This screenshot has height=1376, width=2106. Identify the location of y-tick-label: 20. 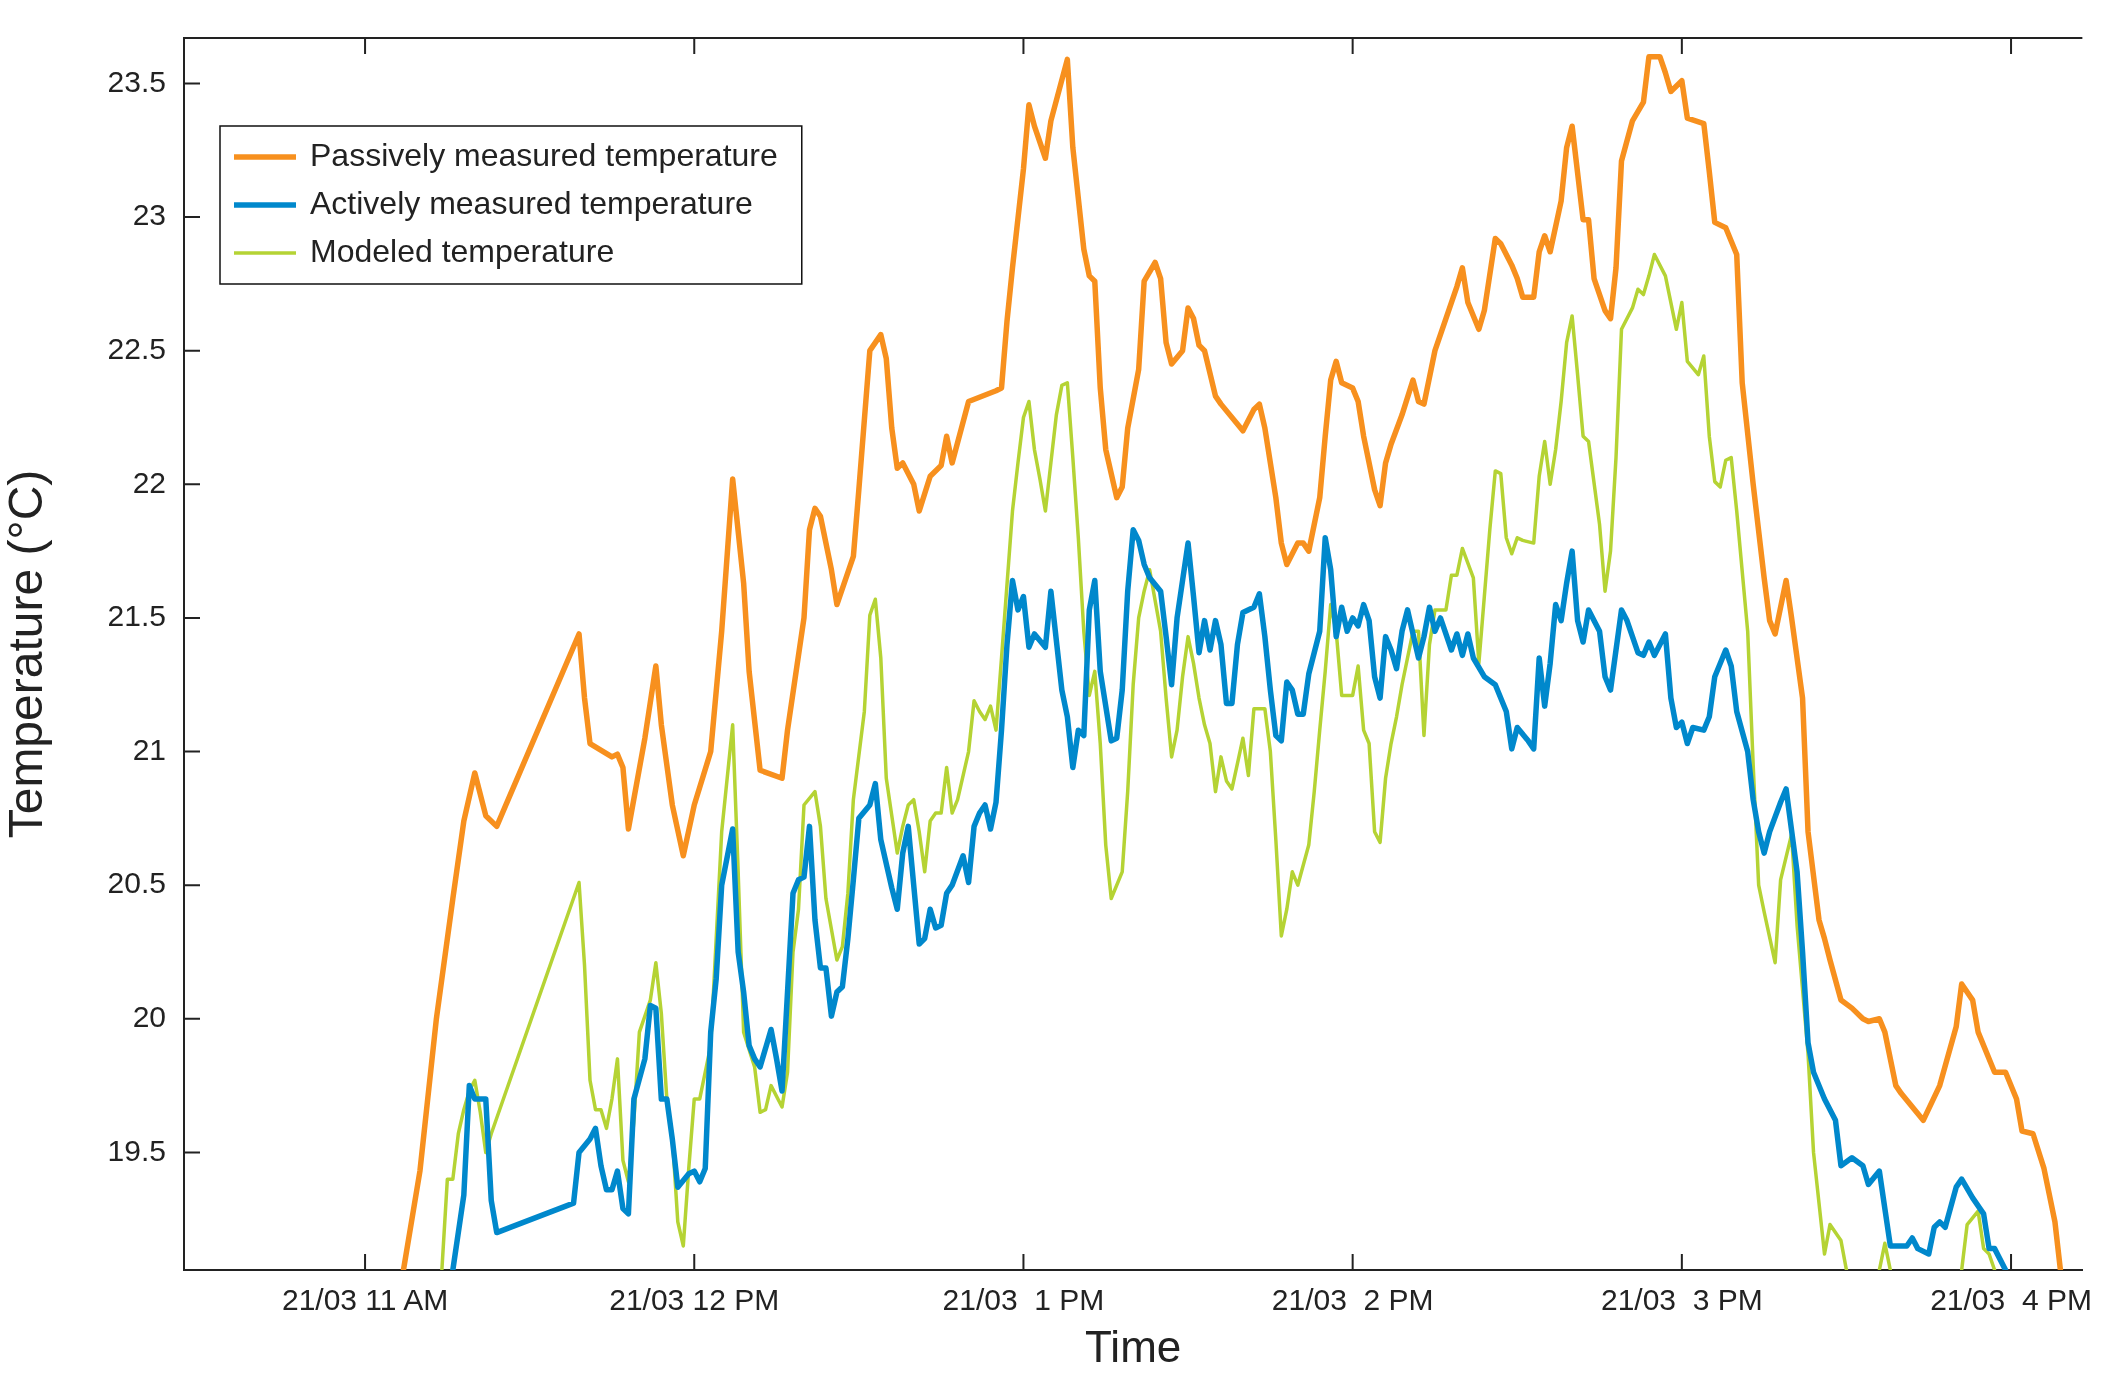
(149, 1017).